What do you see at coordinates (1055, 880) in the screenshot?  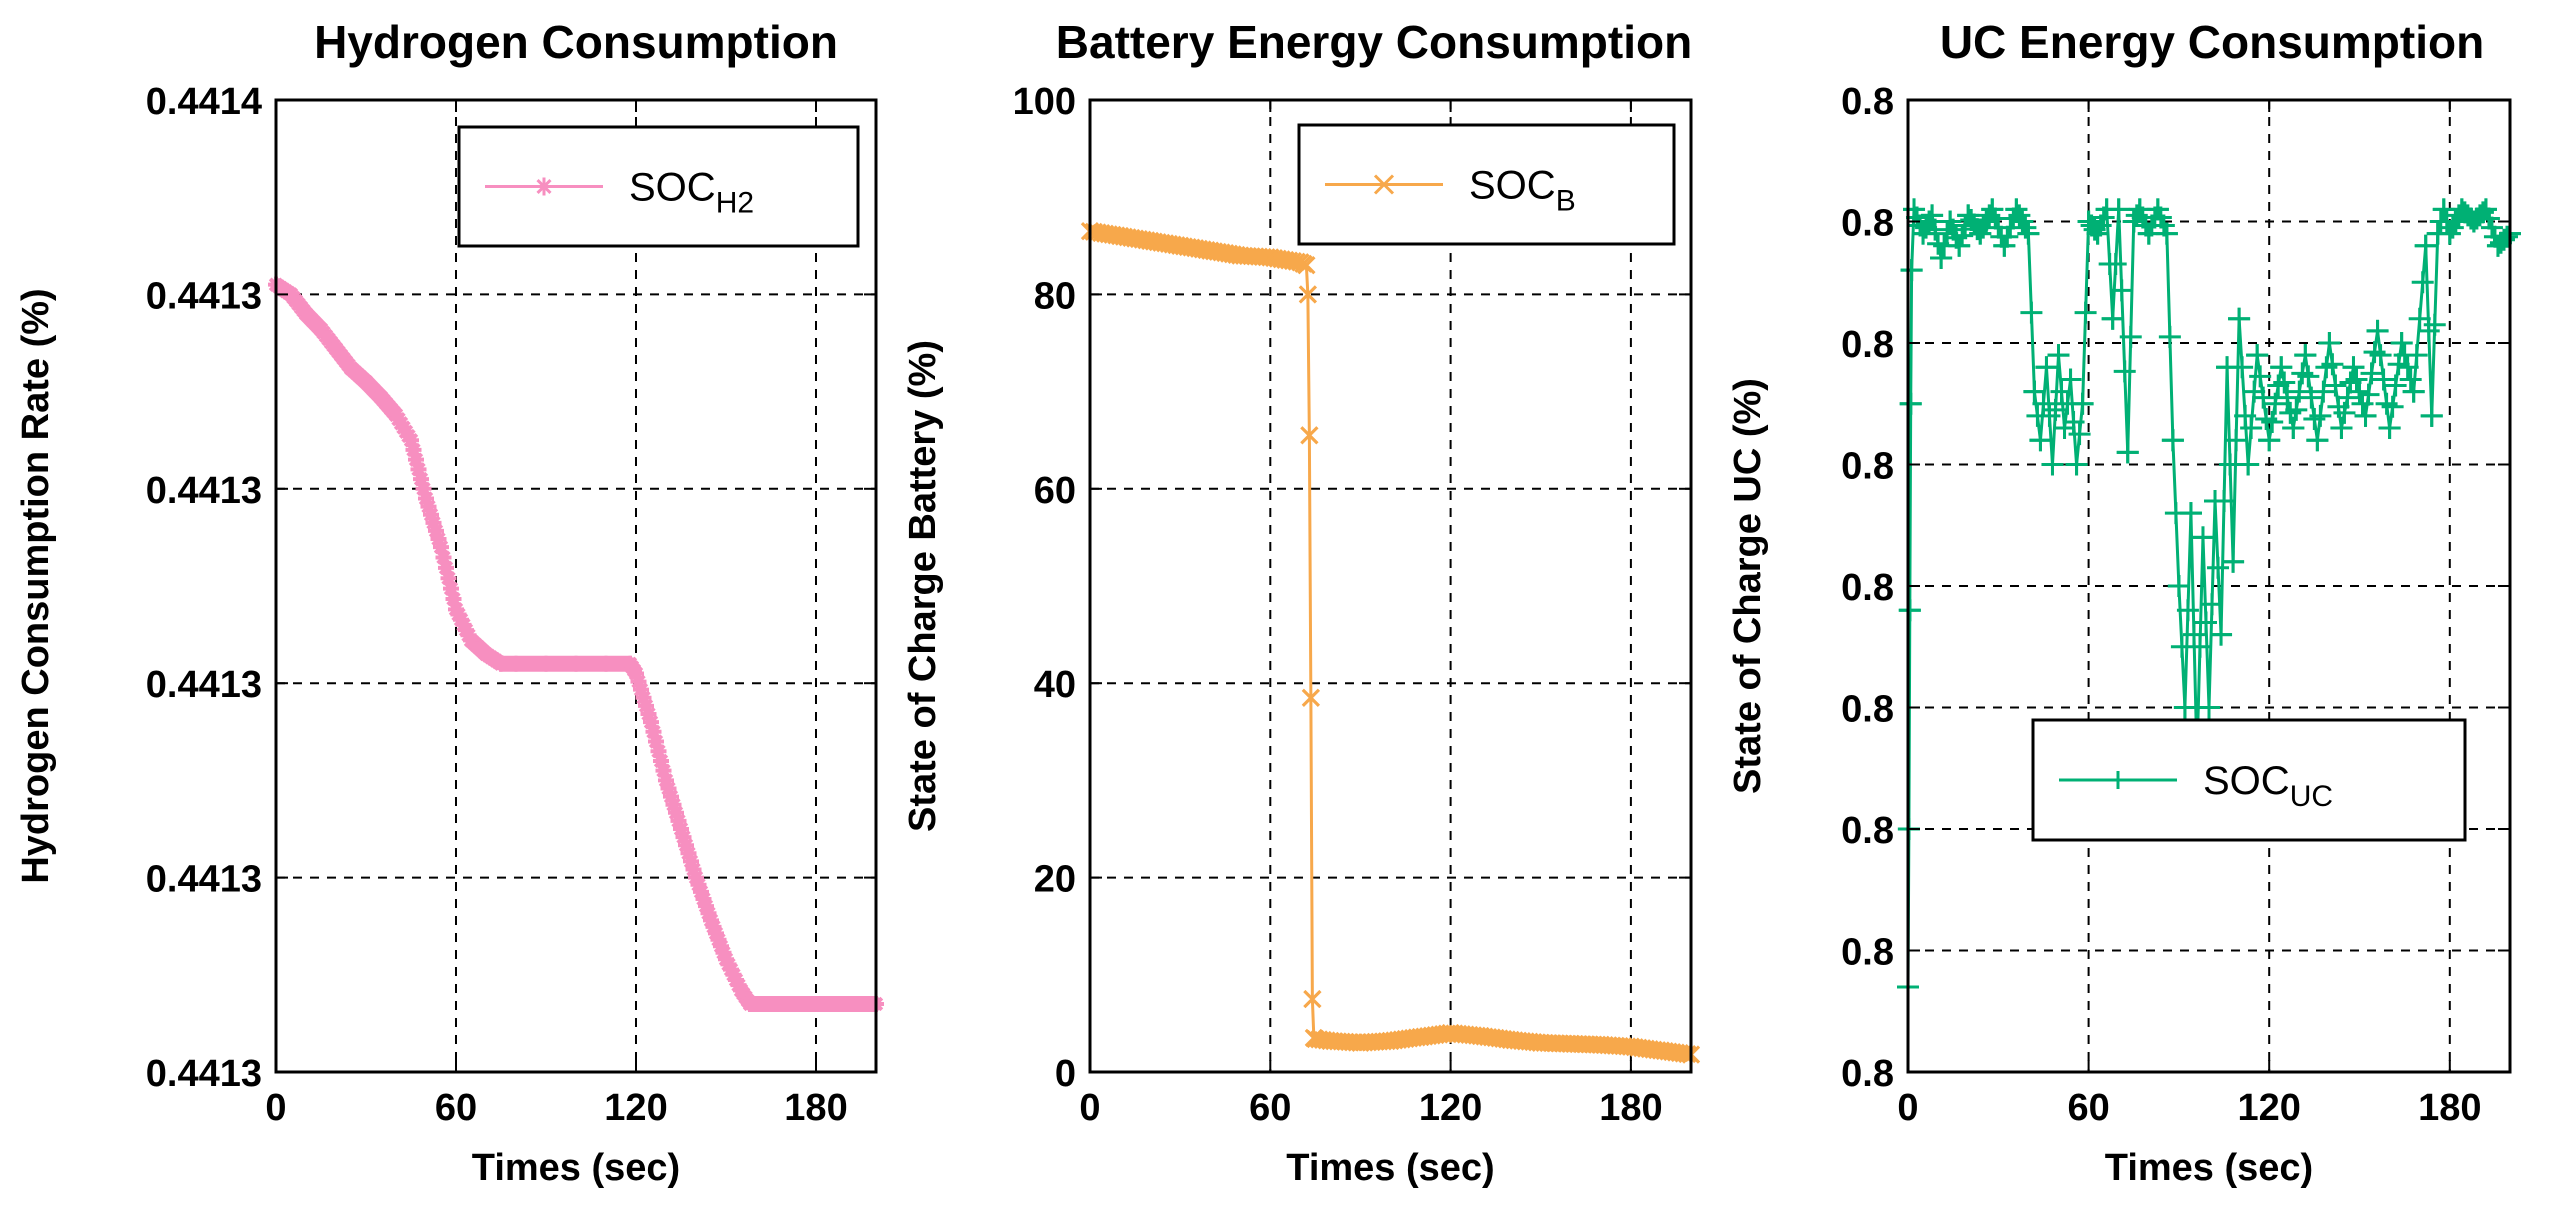 I see `y-tick-label: 20` at bounding box center [1055, 880].